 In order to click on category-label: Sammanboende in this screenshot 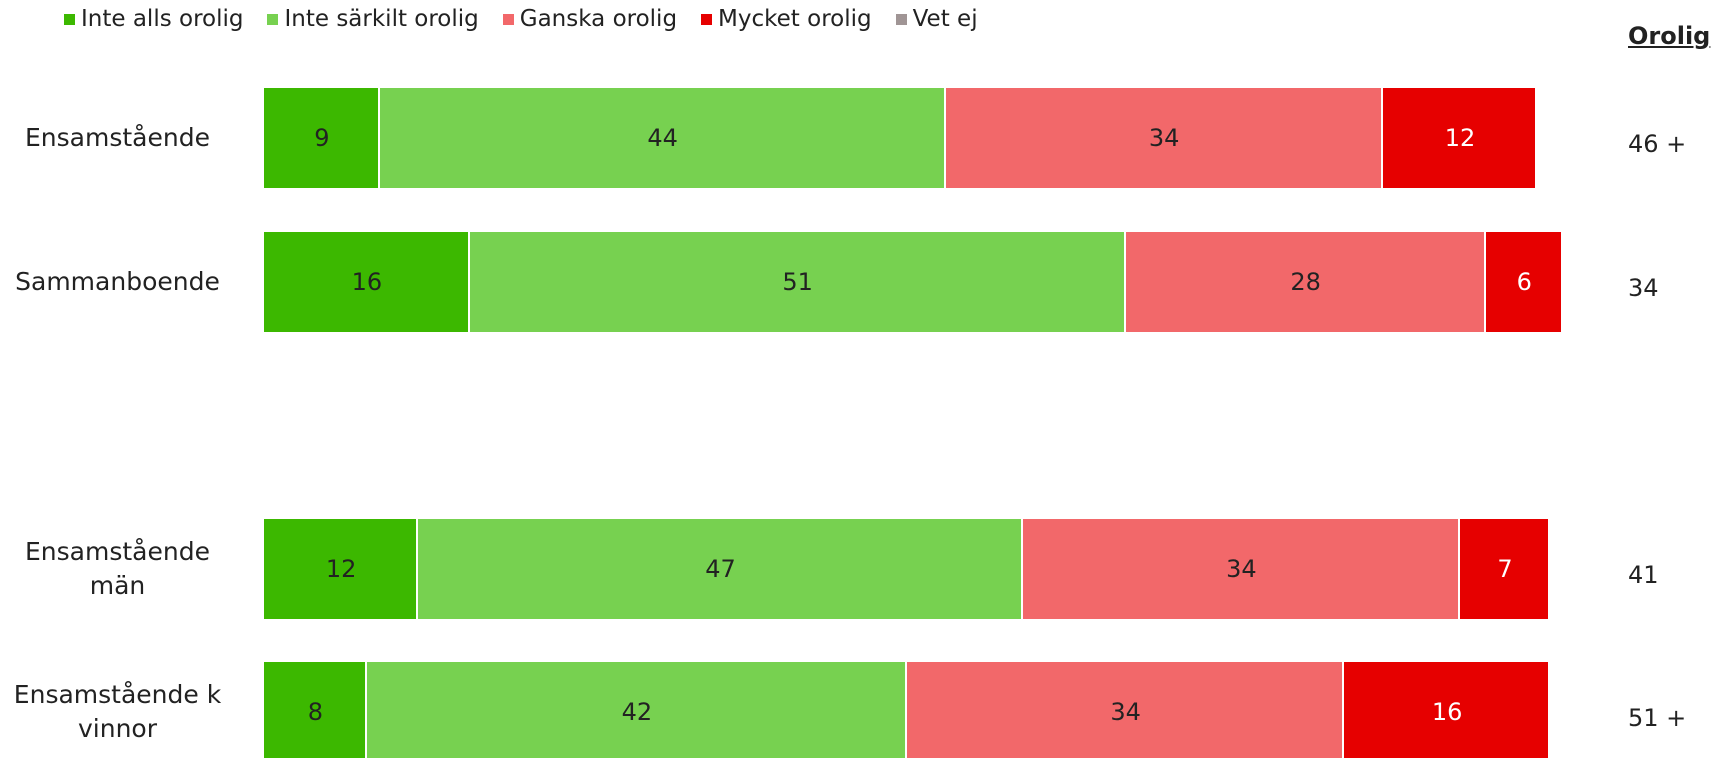, I will do `click(117, 281)`.